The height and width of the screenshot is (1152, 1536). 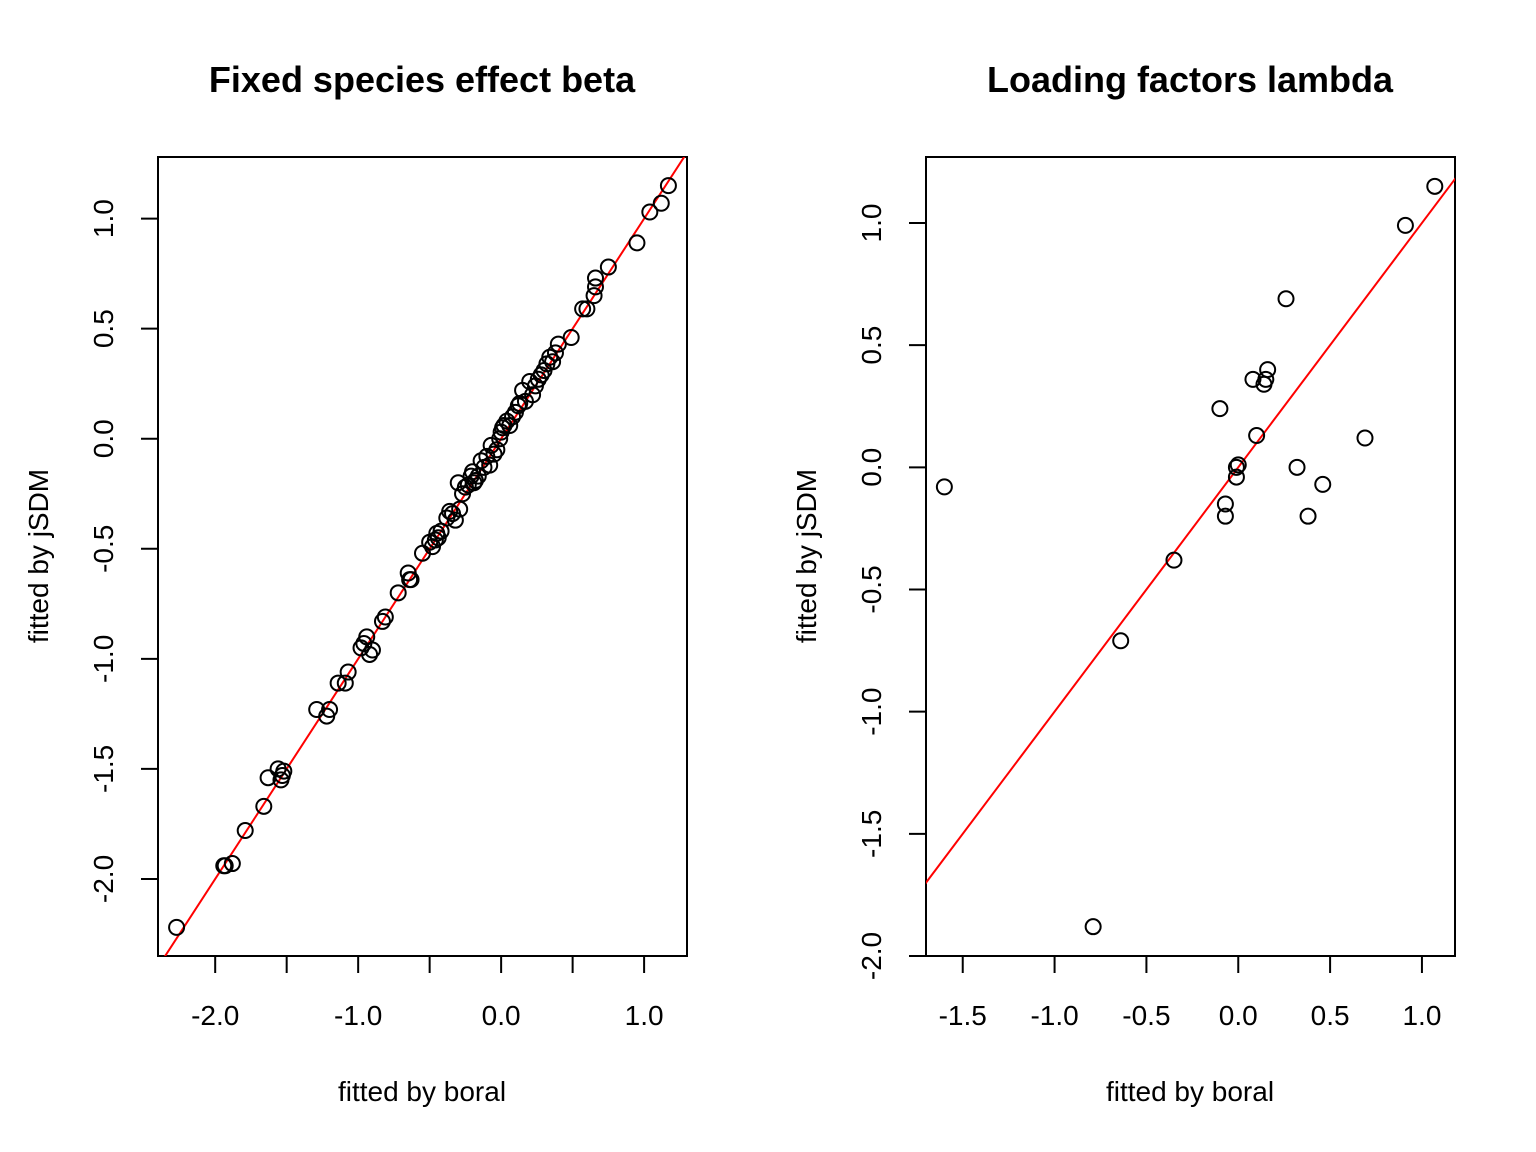 I want to click on y-tick-label: -0.5, so click(x=871, y=589).